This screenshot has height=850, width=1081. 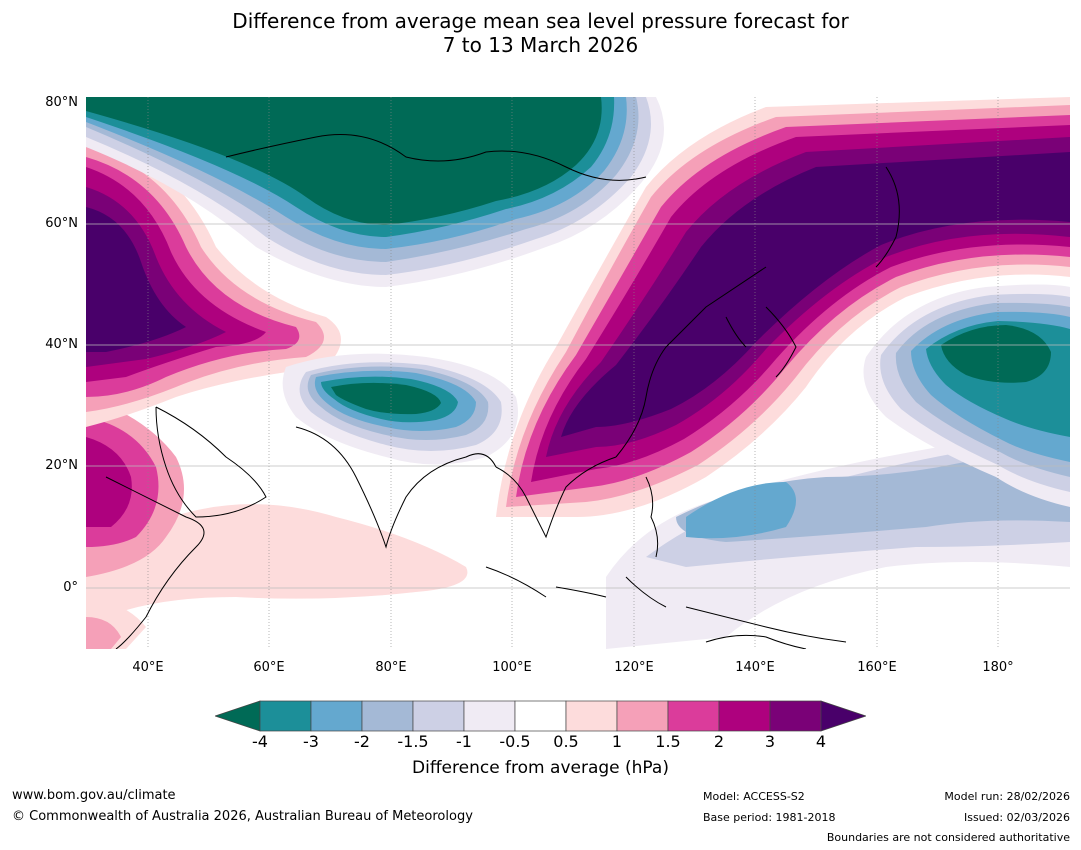 I want to click on lon-label-40e: 40°E, so click(x=148, y=667).